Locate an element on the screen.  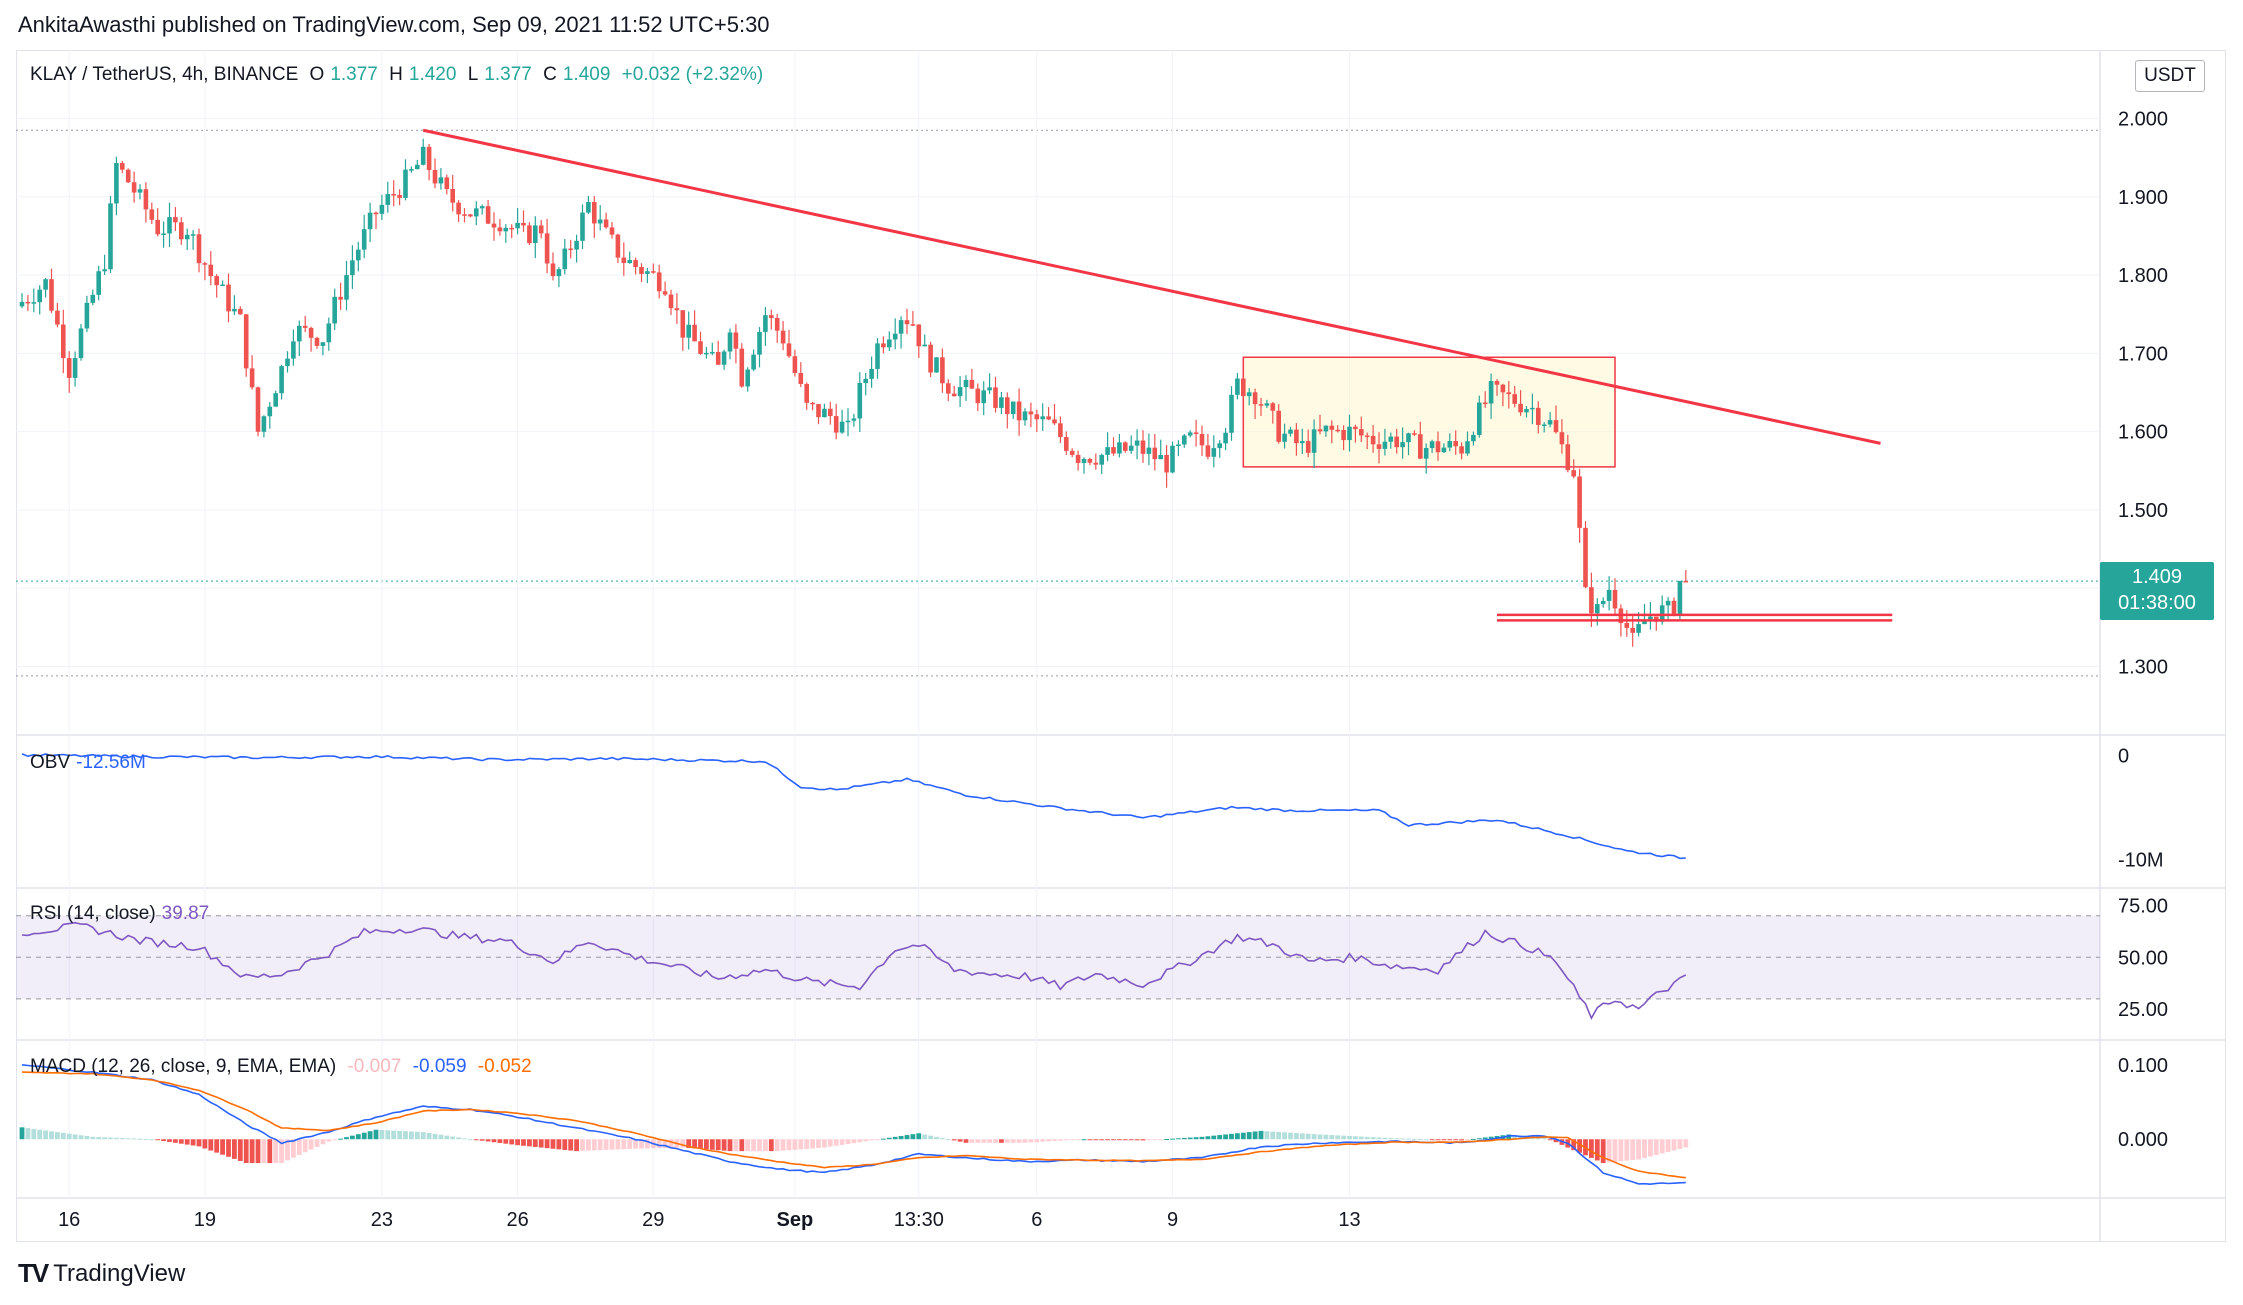
symbol-label: KLAY / TetherUS, 4h, BINANCE is located at coordinates (164, 74).